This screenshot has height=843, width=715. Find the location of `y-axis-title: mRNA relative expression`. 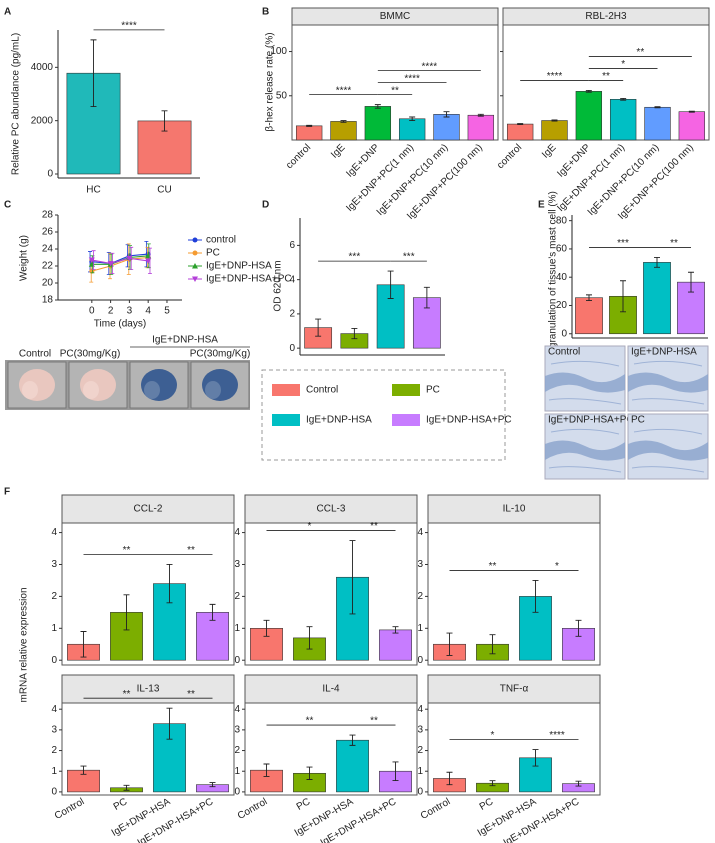

y-axis-title: mRNA relative expression is located at coordinates (24, 644).